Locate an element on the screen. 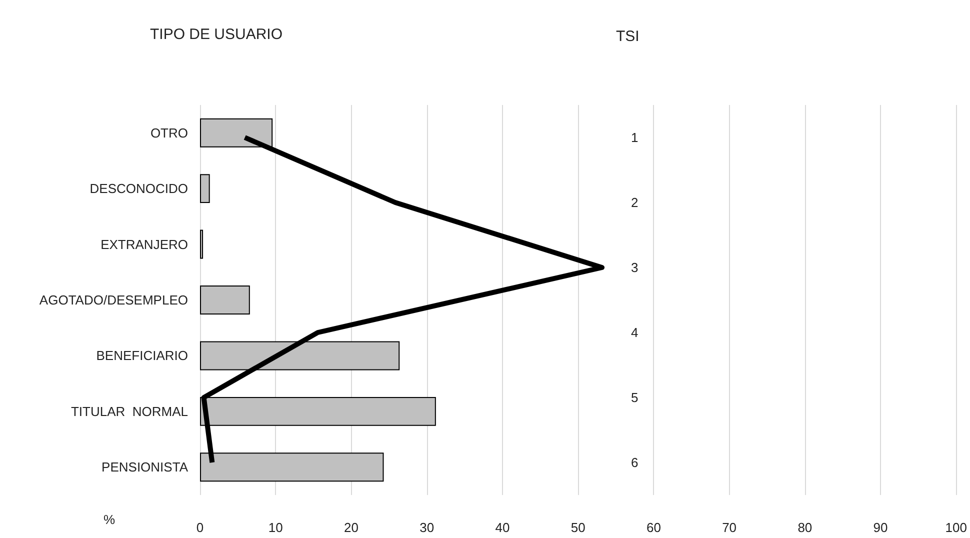  y-tick-label: OTRO is located at coordinates (169, 132).